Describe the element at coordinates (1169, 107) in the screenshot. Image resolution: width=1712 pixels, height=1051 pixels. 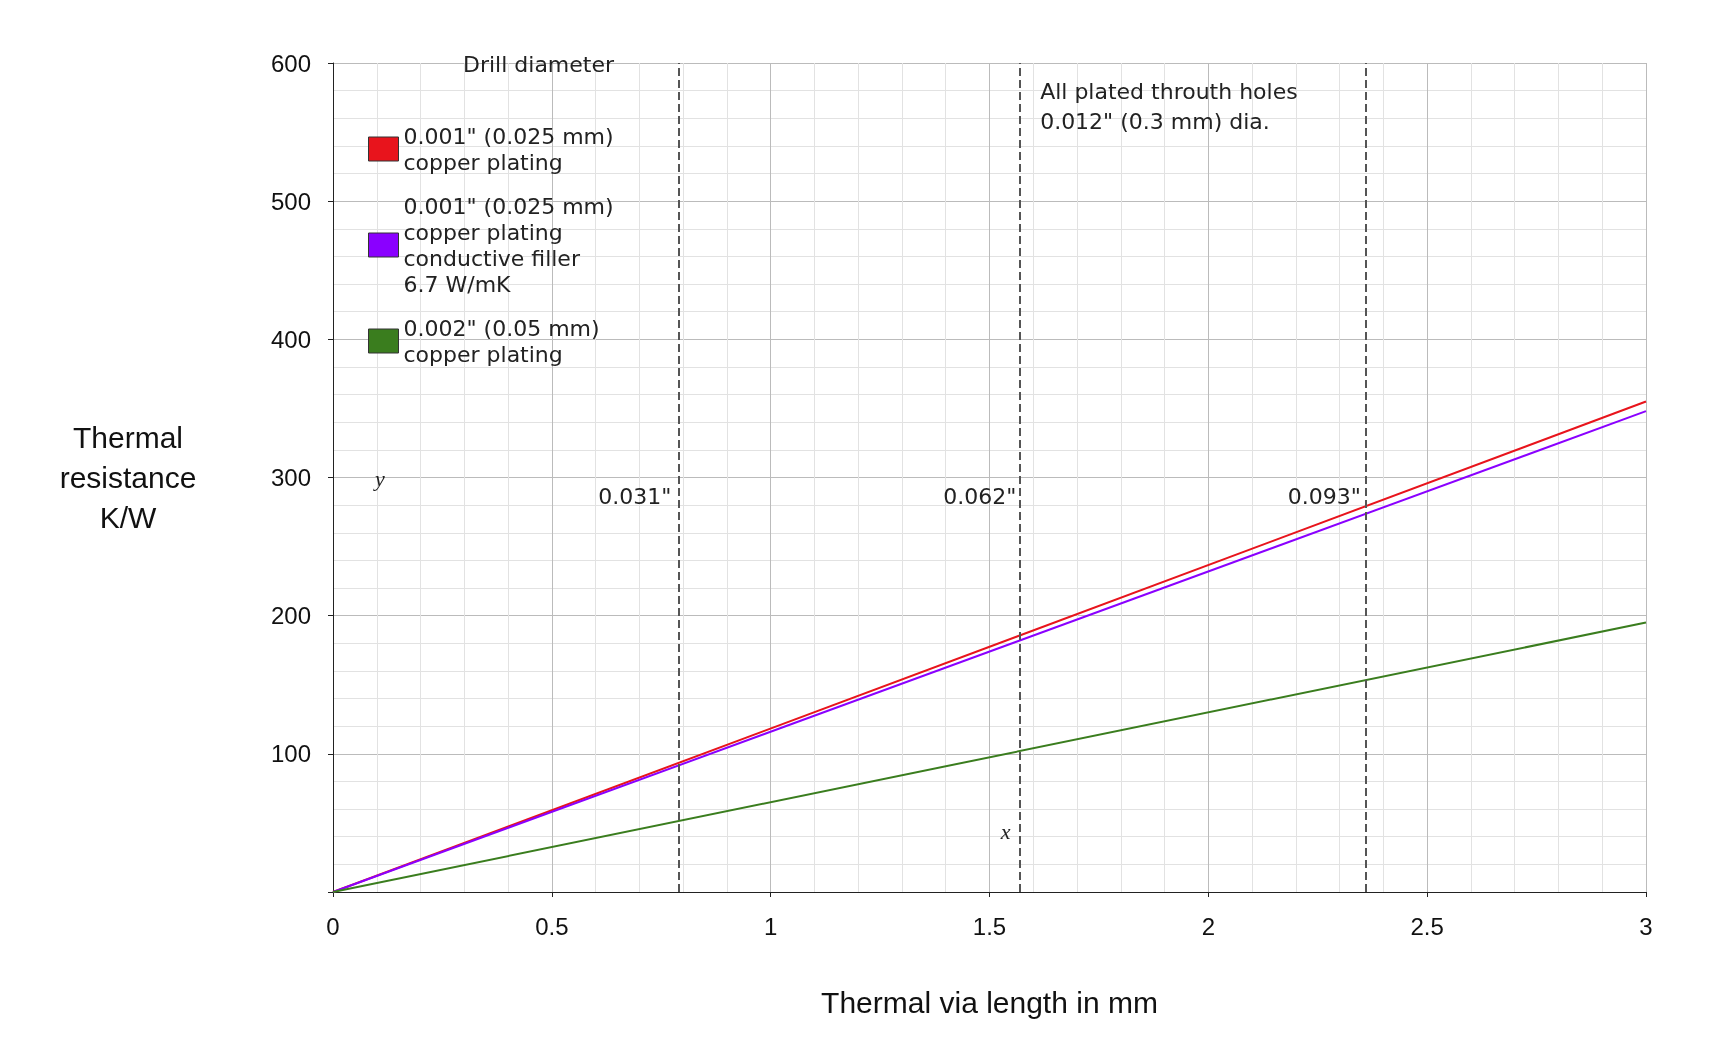
I see `annotation: All plated throuth holes 0.012" (0.3 mm) dia.` at that location.